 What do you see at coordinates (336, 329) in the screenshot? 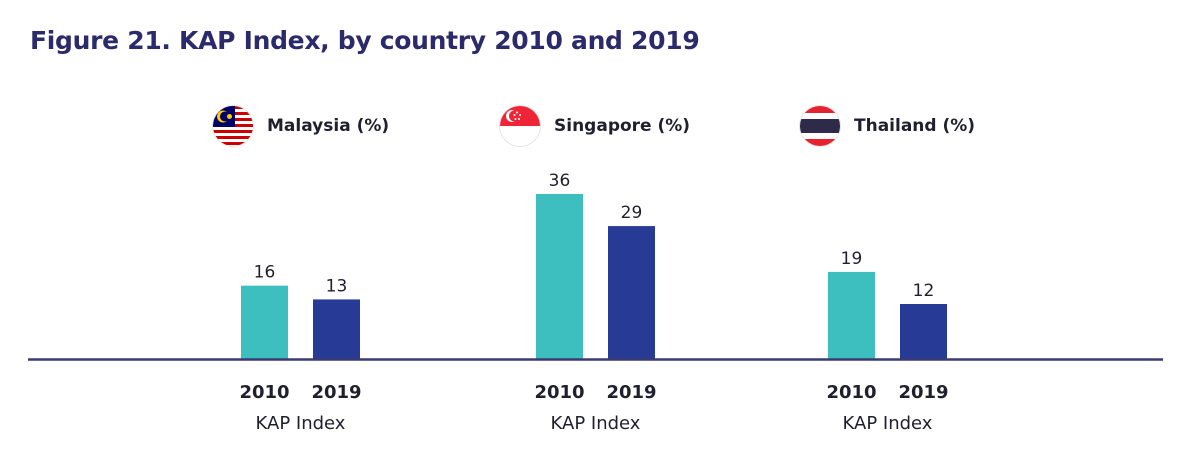
I see `bar-malaysia-2019` at bounding box center [336, 329].